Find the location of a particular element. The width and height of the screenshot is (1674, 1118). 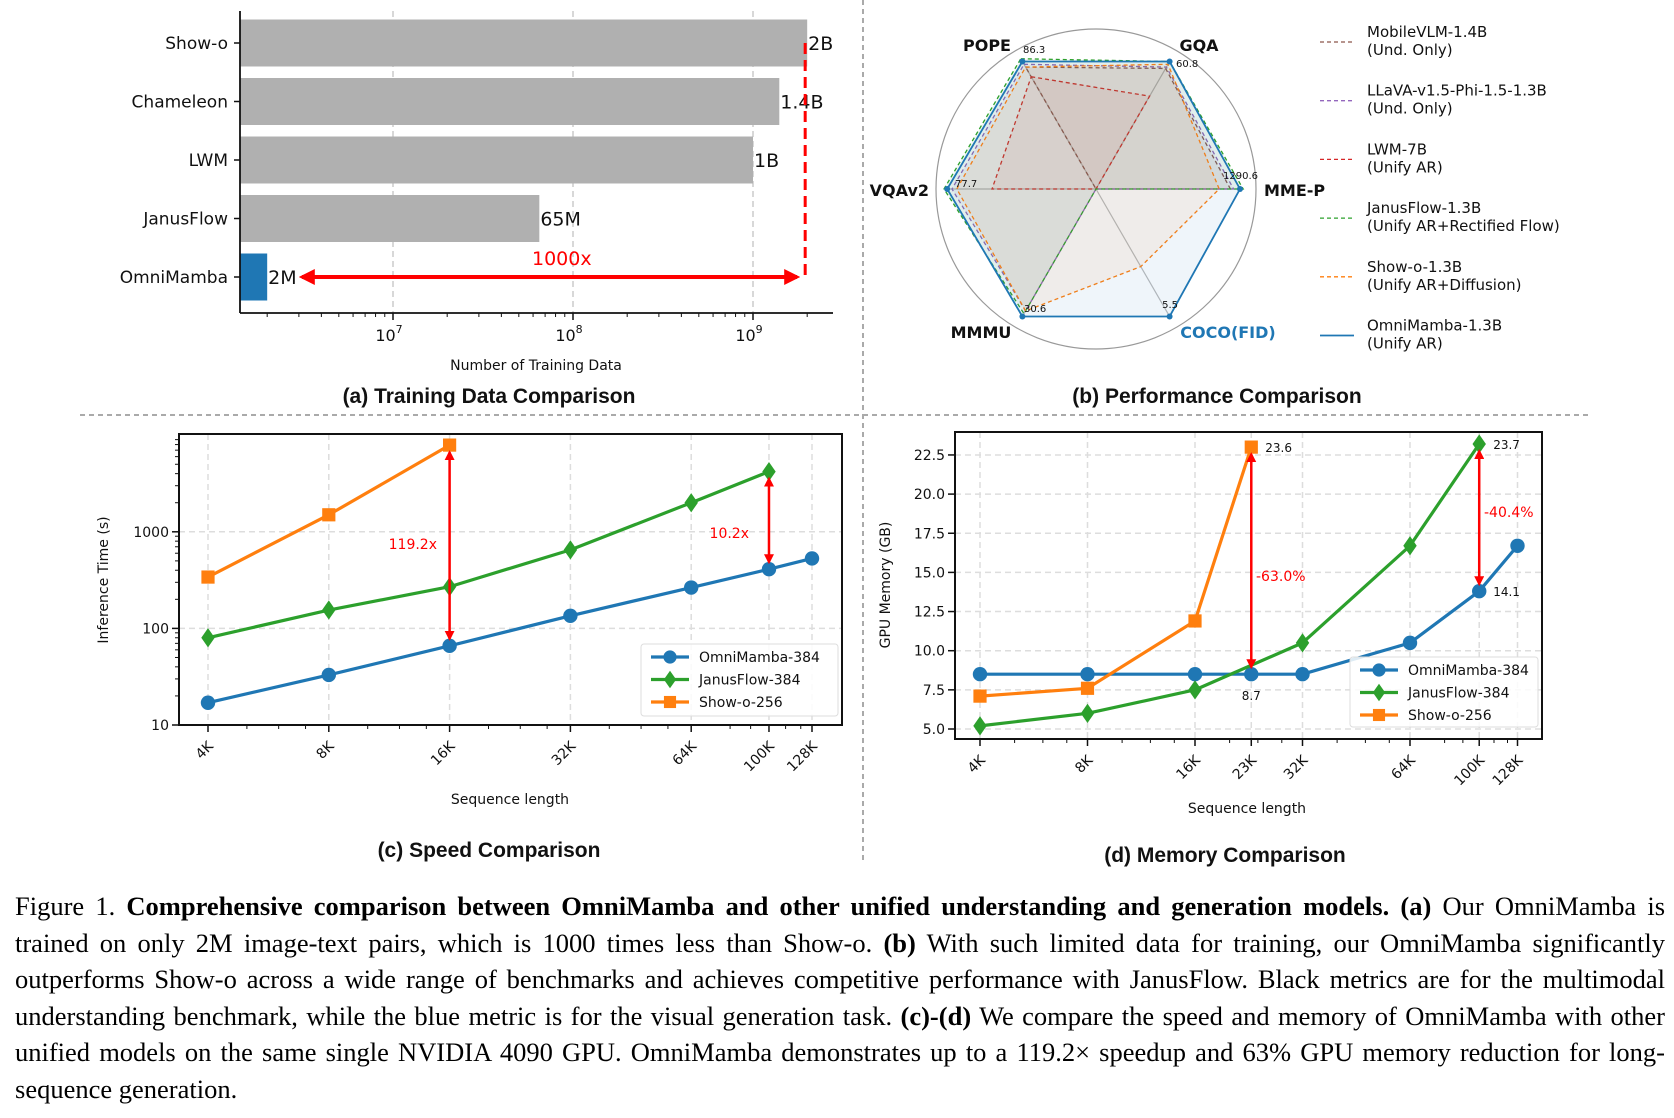

radar-value-label: 30.6 is located at coordinates (1035, 309).